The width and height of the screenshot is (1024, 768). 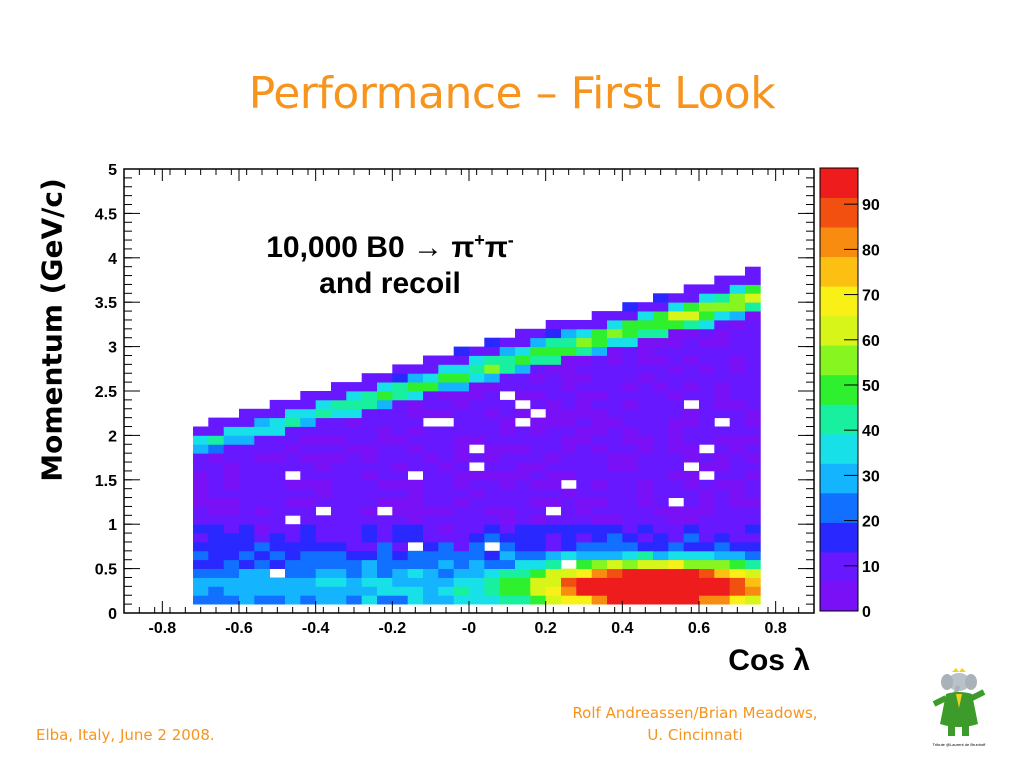 What do you see at coordinates (106, 303) in the screenshot?
I see `y-tick-label: 3.5` at bounding box center [106, 303].